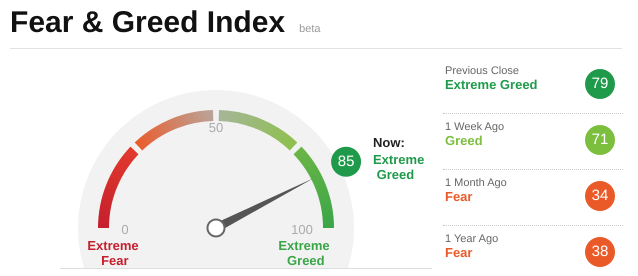 This screenshot has height=276, width=638. I want to click on category-label: 1 Week Ago, so click(474, 127).